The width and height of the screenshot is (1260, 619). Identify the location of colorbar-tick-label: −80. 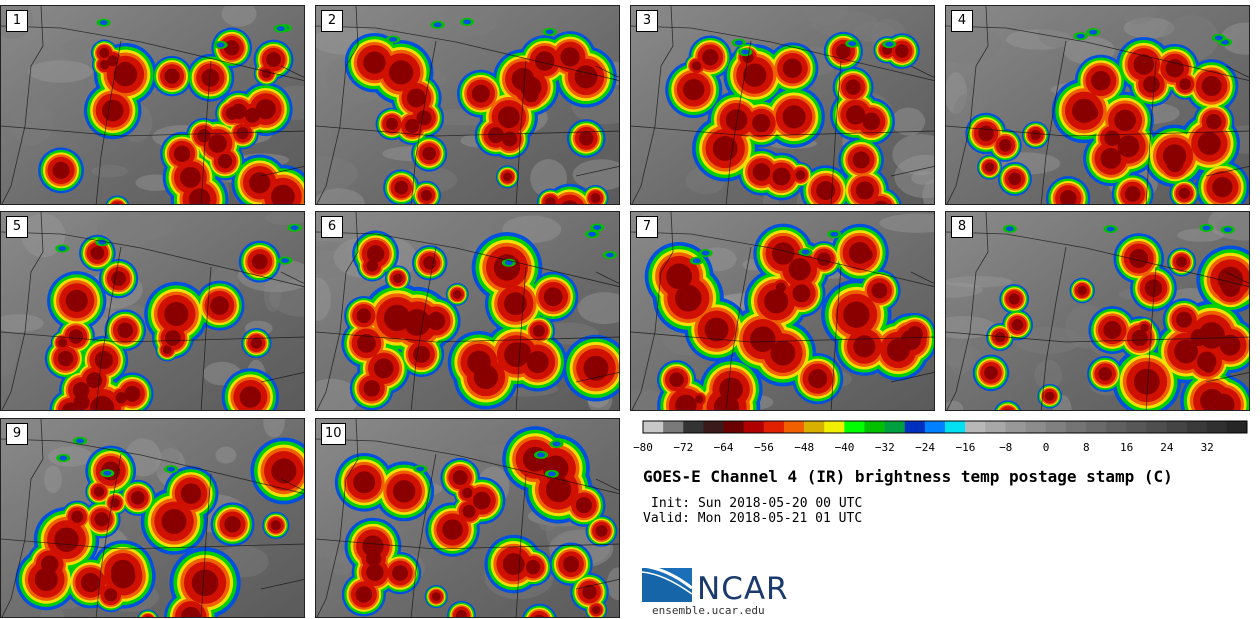
(643, 447).